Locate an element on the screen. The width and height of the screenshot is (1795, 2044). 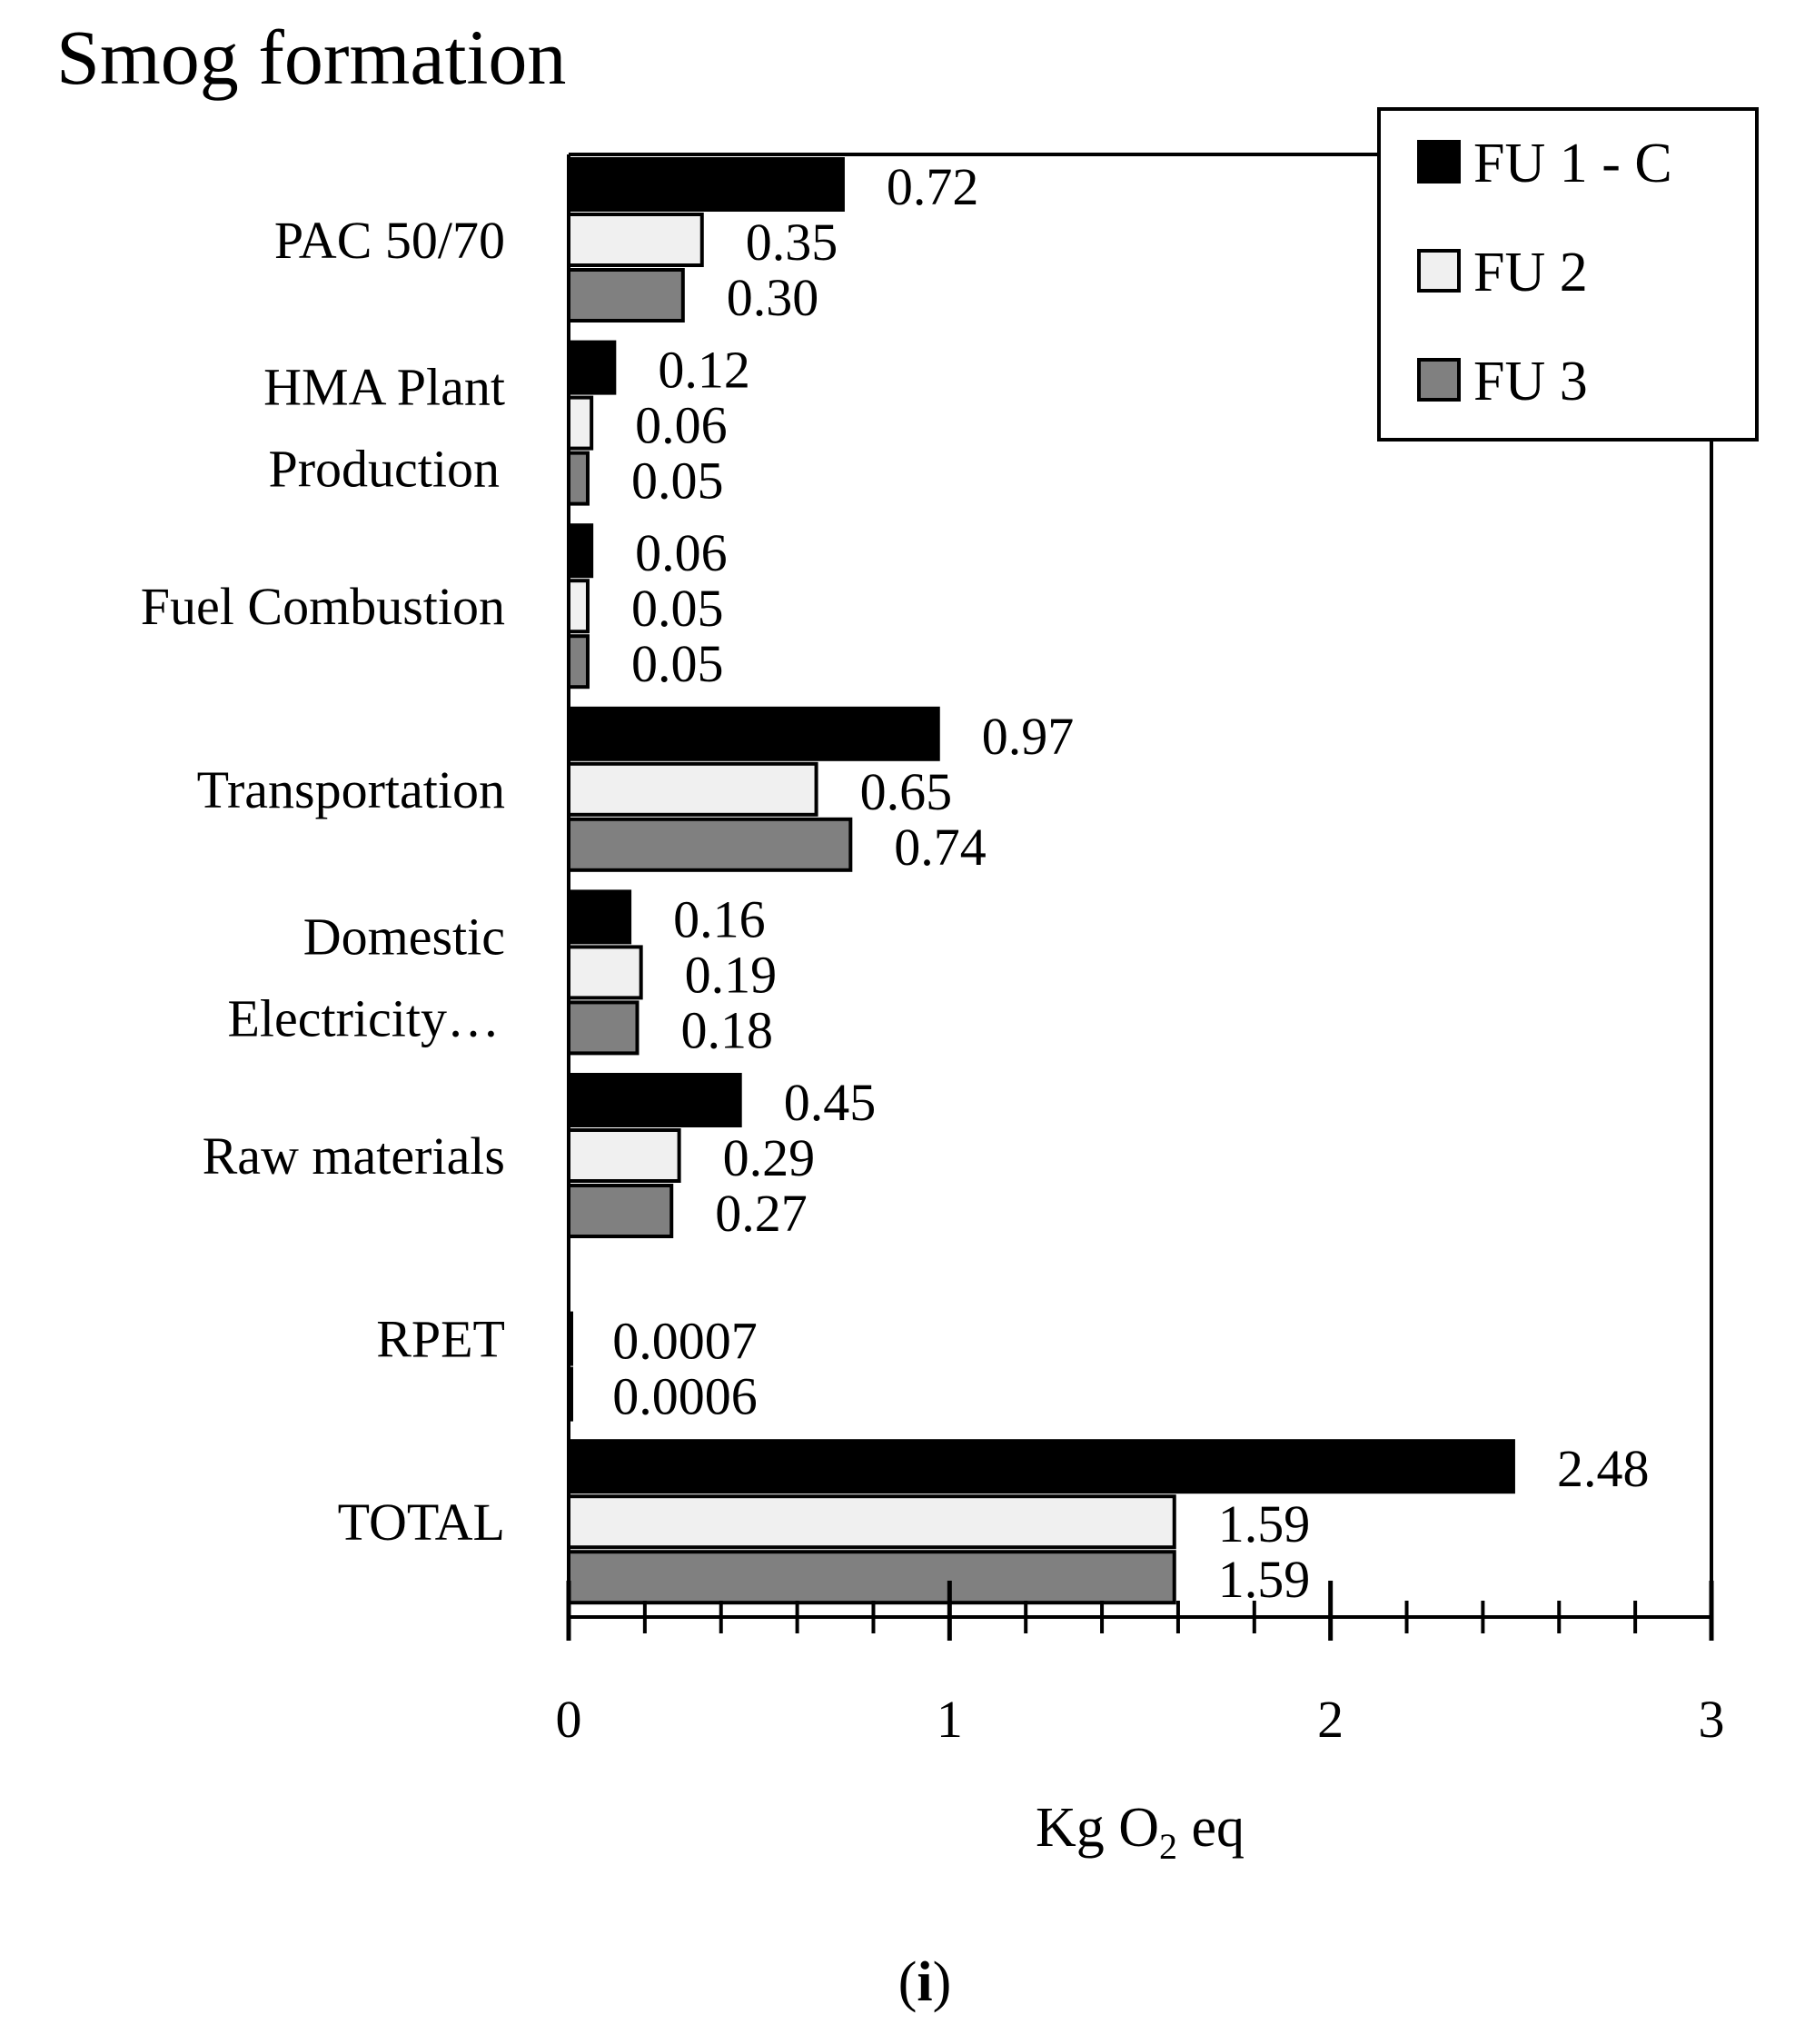
x-axis-label-prefix: Kg O is located at coordinates (1097, 1828).